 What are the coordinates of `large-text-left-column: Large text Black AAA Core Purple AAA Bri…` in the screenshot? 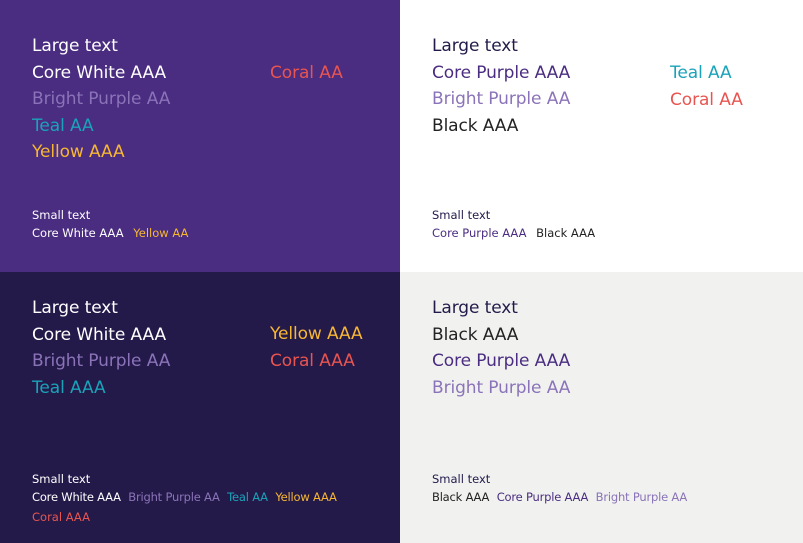 It's located at (501, 348).